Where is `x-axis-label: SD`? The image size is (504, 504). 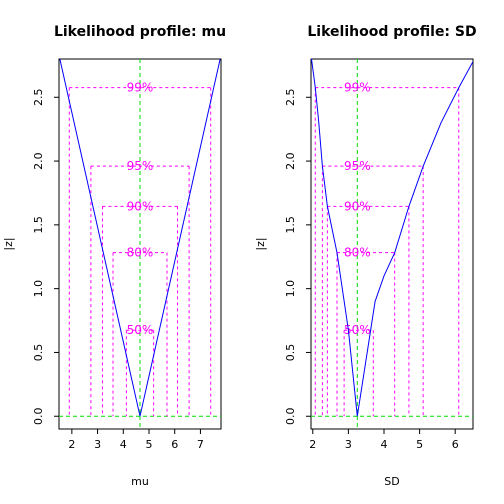
x-axis-label: SD is located at coordinates (391, 481).